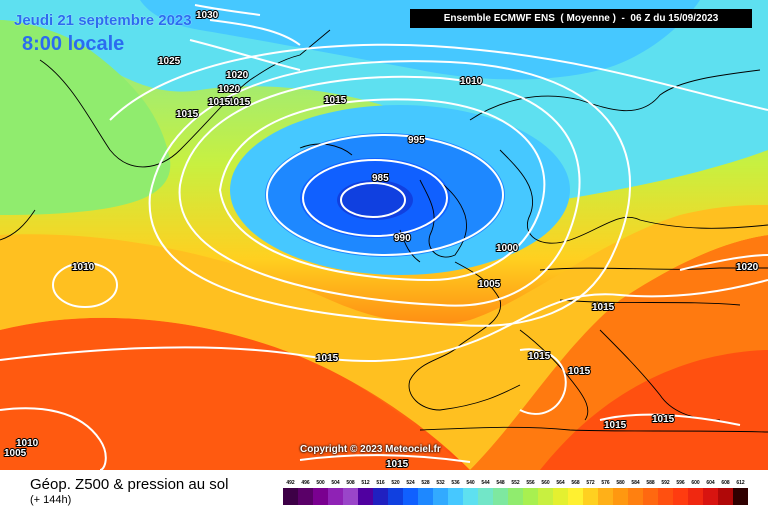 The height and width of the screenshot is (512, 768). Describe the element at coordinates (543, 381) in the screenshot. I see `isobar-1015-italy` at that location.